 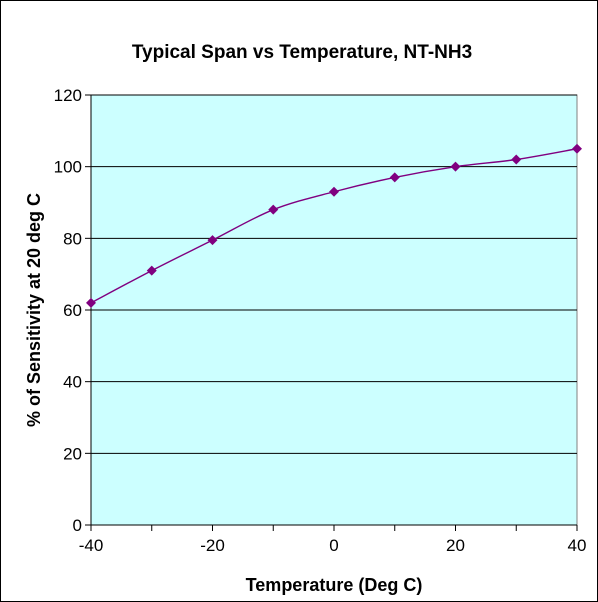 I want to click on x-tick-label: 40, so click(x=577, y=545).